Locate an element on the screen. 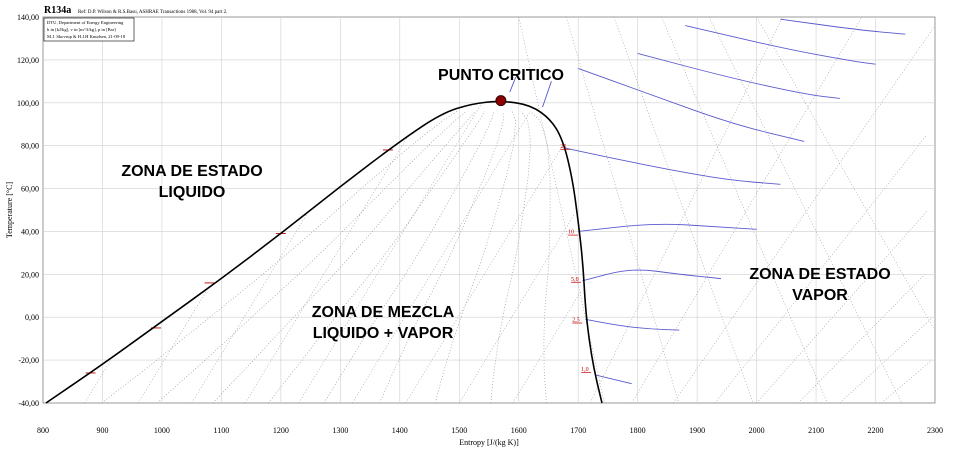  info-line: h in [kJ/kg], v in [m^3/kg], p in [Bar] is located at coordinates (81, 30).